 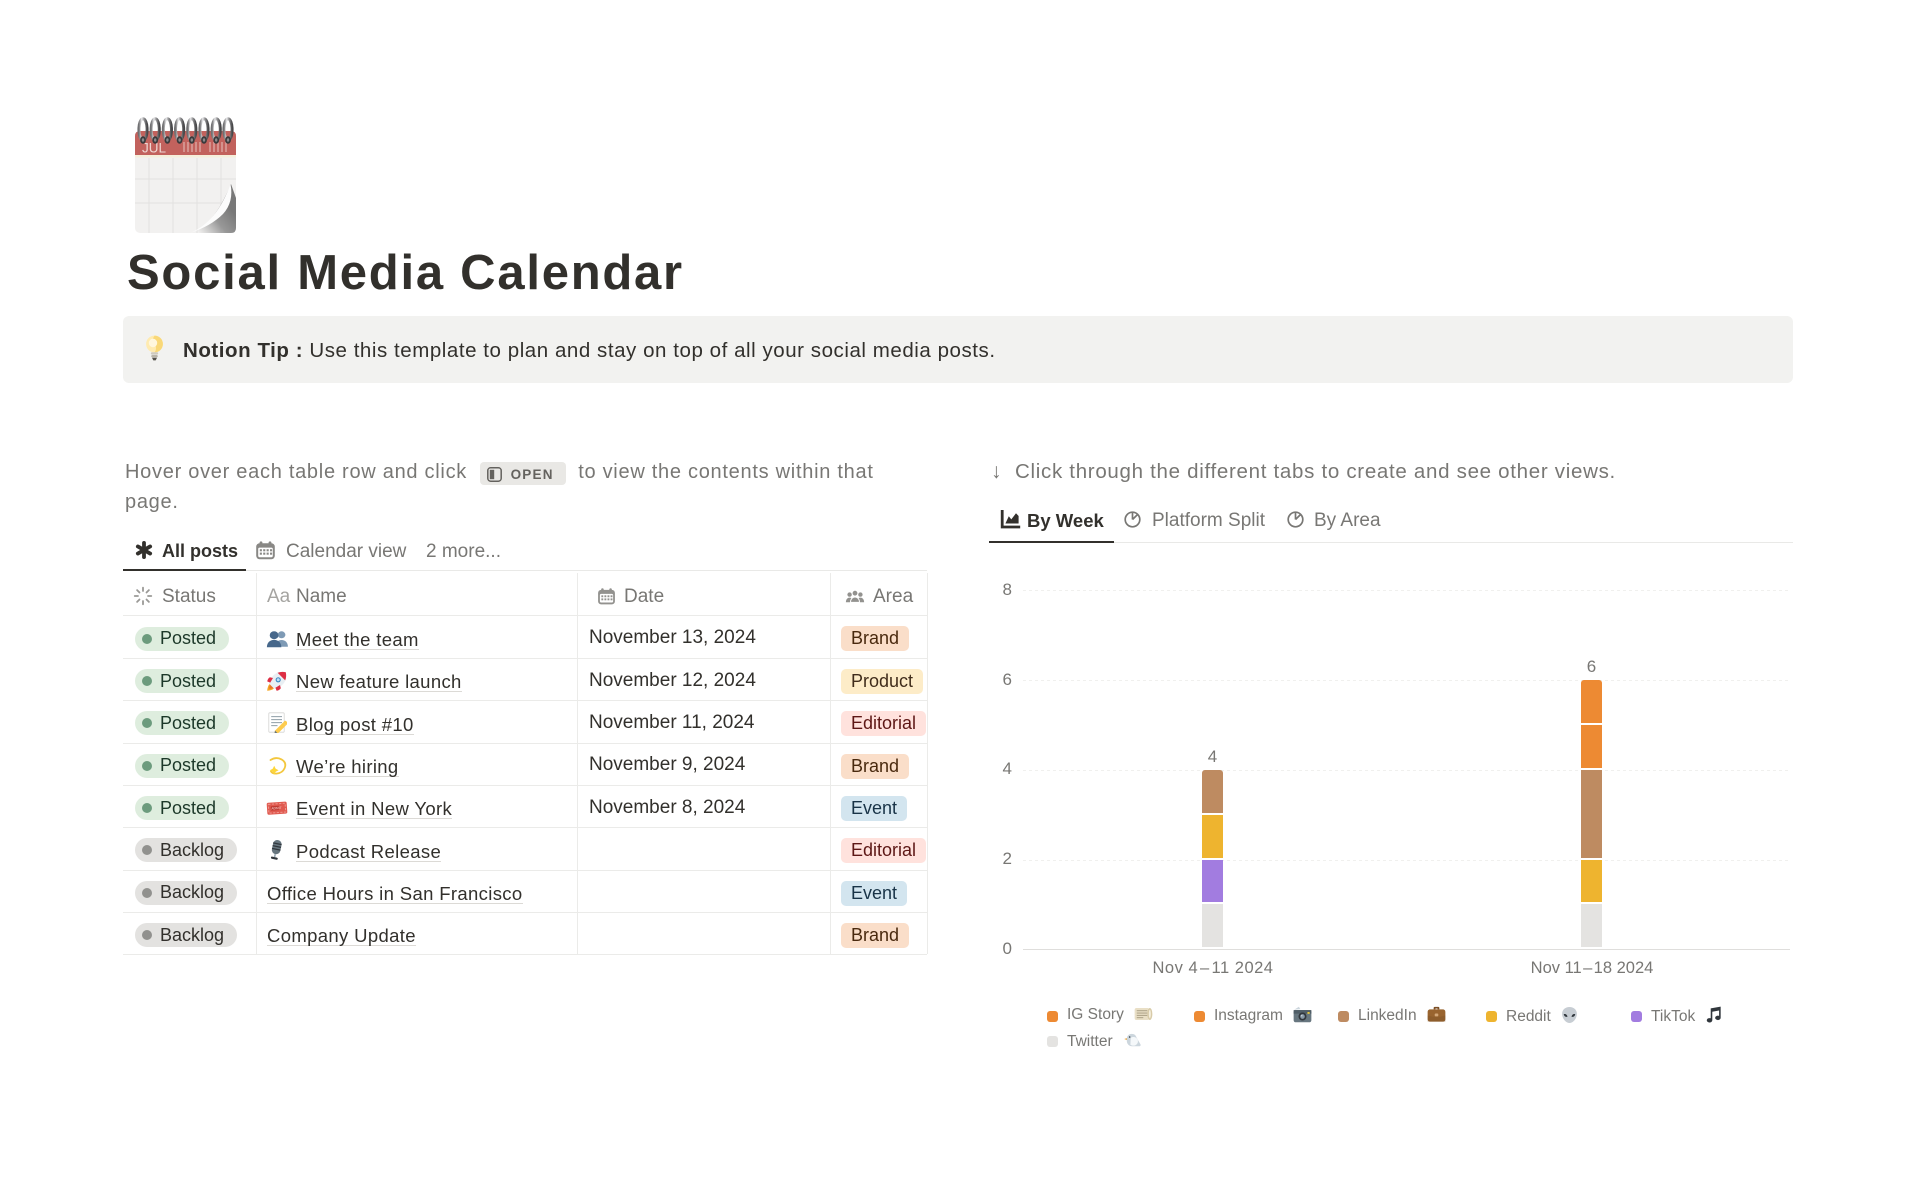 What do you see at coordinates (154, 148) in the screenshot?
I see `svg-text: JUL` at bounding box center [154, 148].